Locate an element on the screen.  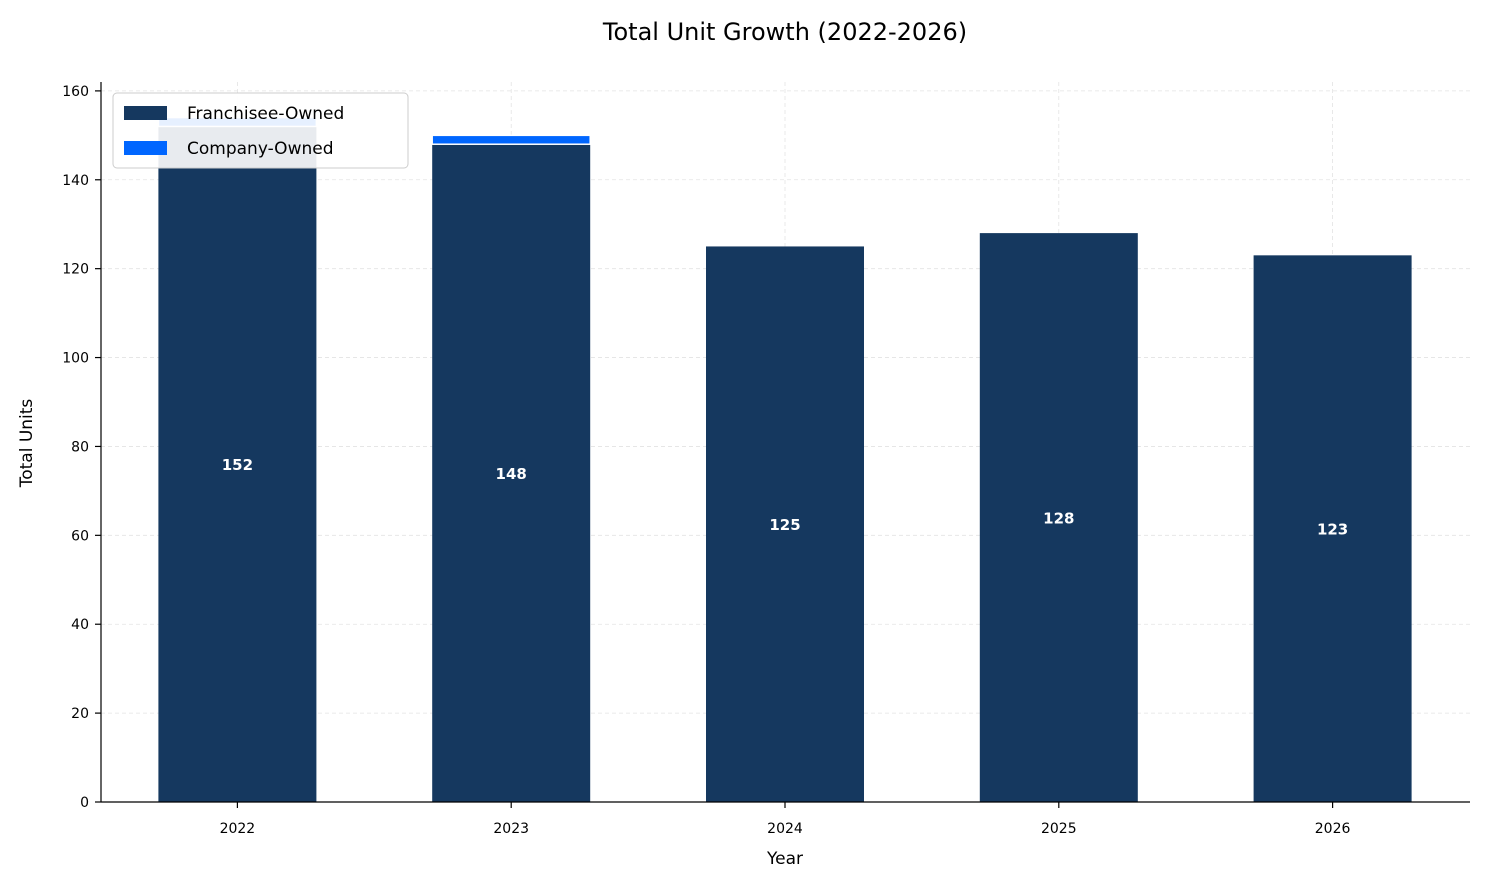
y-tick-label: 60 is located at coordinates (80, 536).